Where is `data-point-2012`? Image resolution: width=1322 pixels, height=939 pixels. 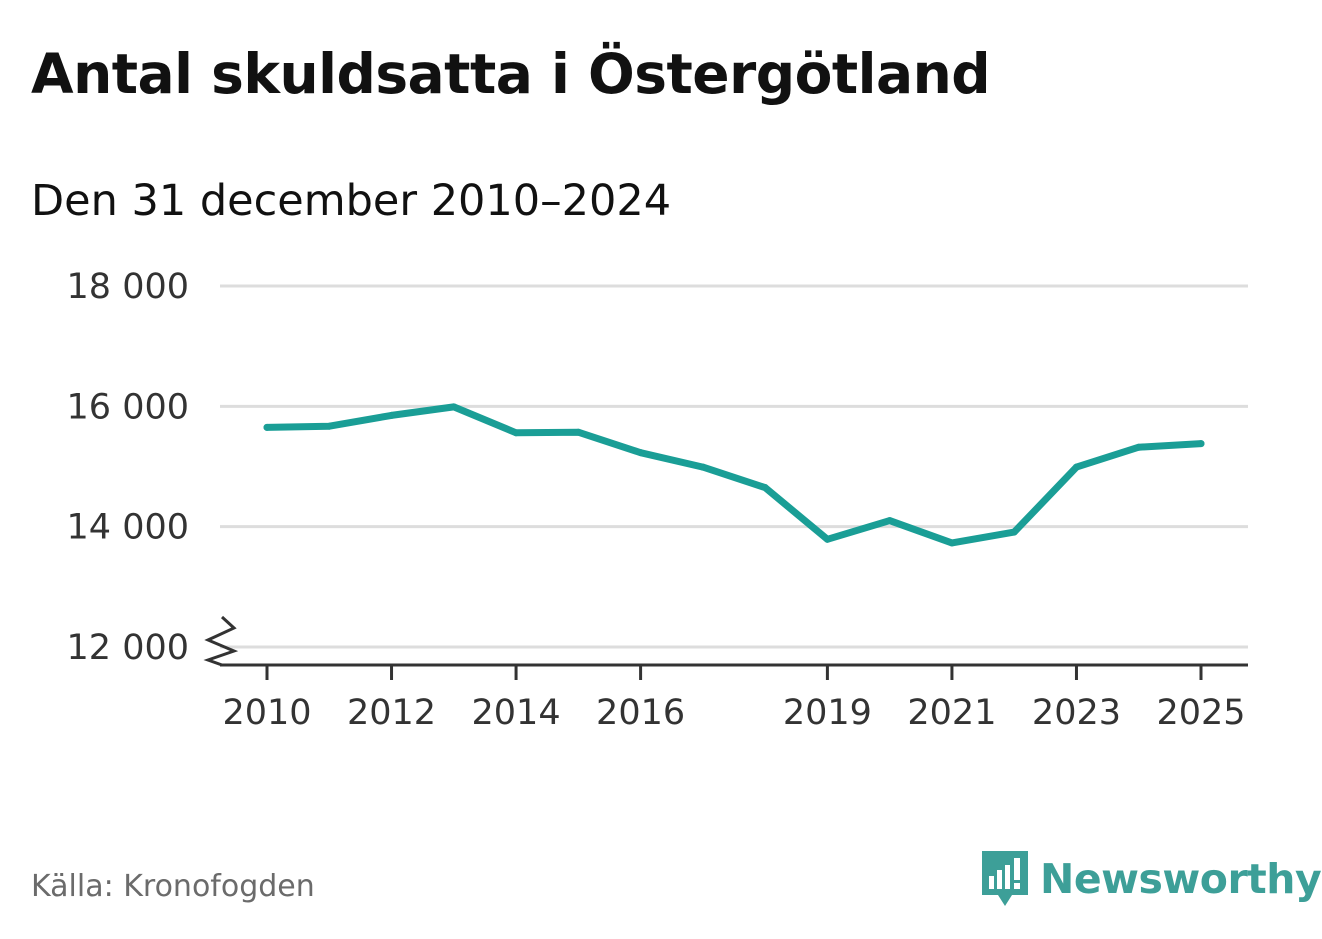 data-point-2012 is located at coordinates (392, 415).